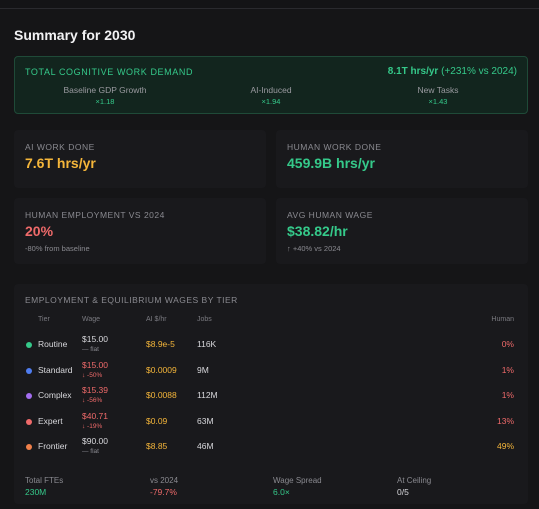 This screenshot has height=509, width=539. I want to click on table-row: Routine $15.00 — flat $8.9e-5 116K 0%, so click(271, 346).